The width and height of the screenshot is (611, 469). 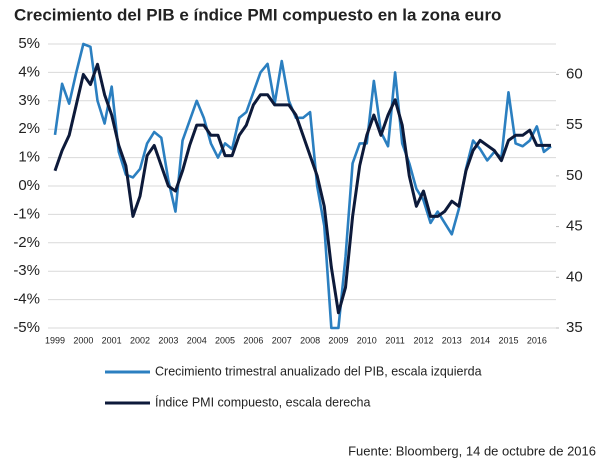 What do you see at coordinates (197, 340) in the screenshot?
I see `x-tick-label: 2004` at bounding box center [197, 340].